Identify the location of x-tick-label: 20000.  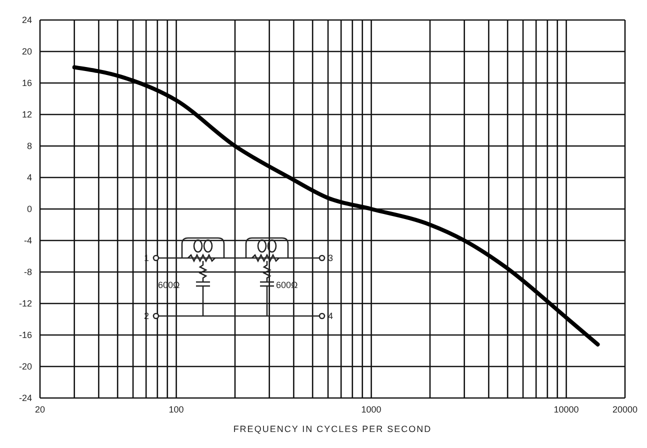
(625, 409).